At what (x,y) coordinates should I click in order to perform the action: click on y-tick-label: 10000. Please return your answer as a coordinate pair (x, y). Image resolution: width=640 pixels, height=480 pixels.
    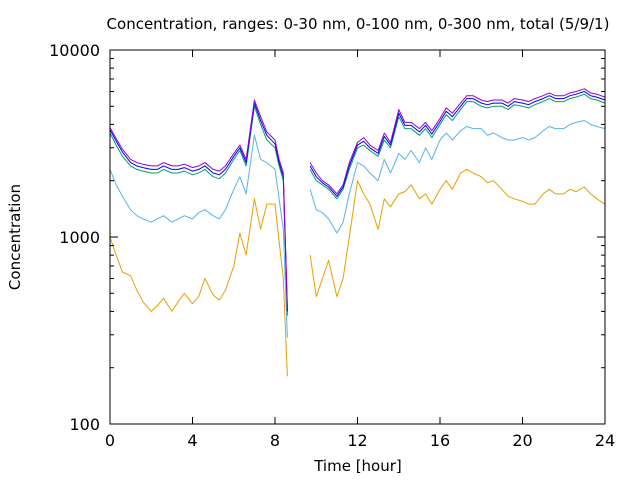
    Looking at the image, I should click on (74, 50).